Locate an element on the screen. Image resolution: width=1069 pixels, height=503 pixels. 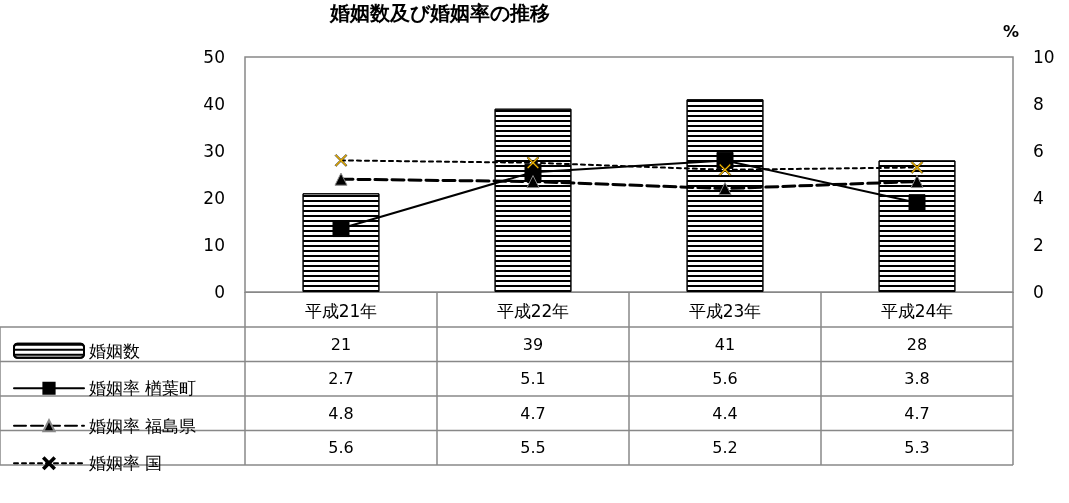
y2-tick-label: 0 is located at coordinates (1038, 292).